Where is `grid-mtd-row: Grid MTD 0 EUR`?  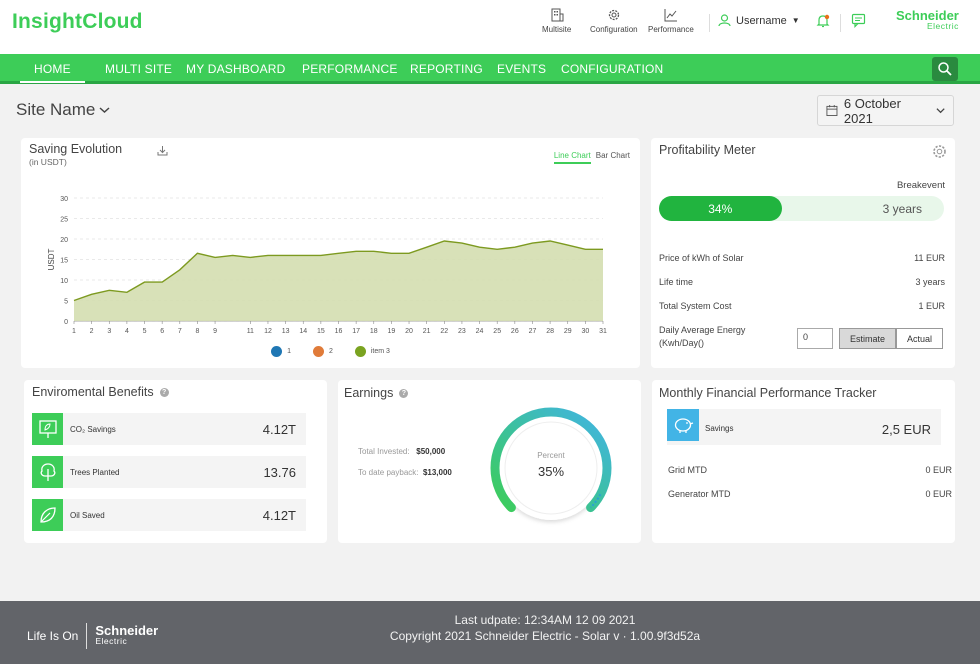
grid-mtd-row: Grid MTD 0 EUR is located at coordinates (810, 470).